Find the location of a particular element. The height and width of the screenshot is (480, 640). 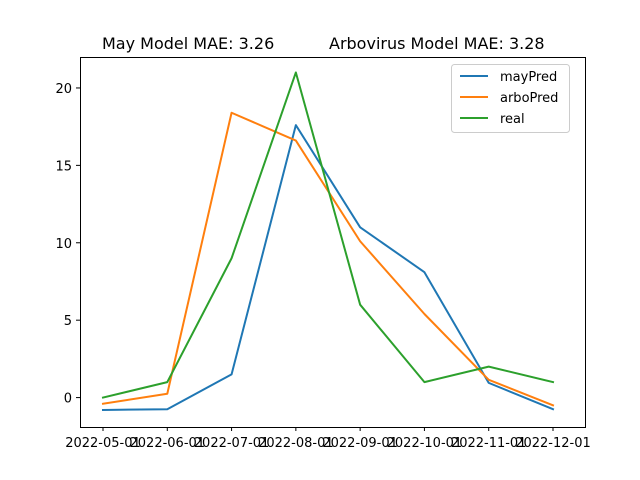

y-tick-label: 15 is located at coordinates (63, 166).